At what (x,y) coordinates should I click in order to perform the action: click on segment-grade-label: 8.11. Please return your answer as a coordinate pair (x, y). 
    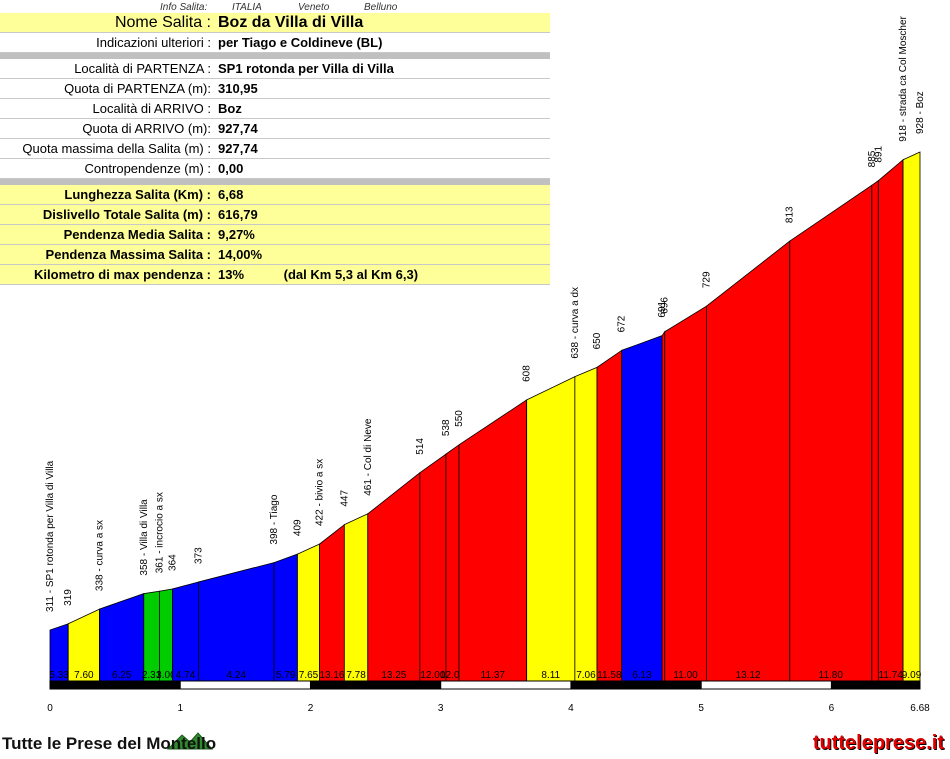
    Looking at the image, I should click on (550, 675).